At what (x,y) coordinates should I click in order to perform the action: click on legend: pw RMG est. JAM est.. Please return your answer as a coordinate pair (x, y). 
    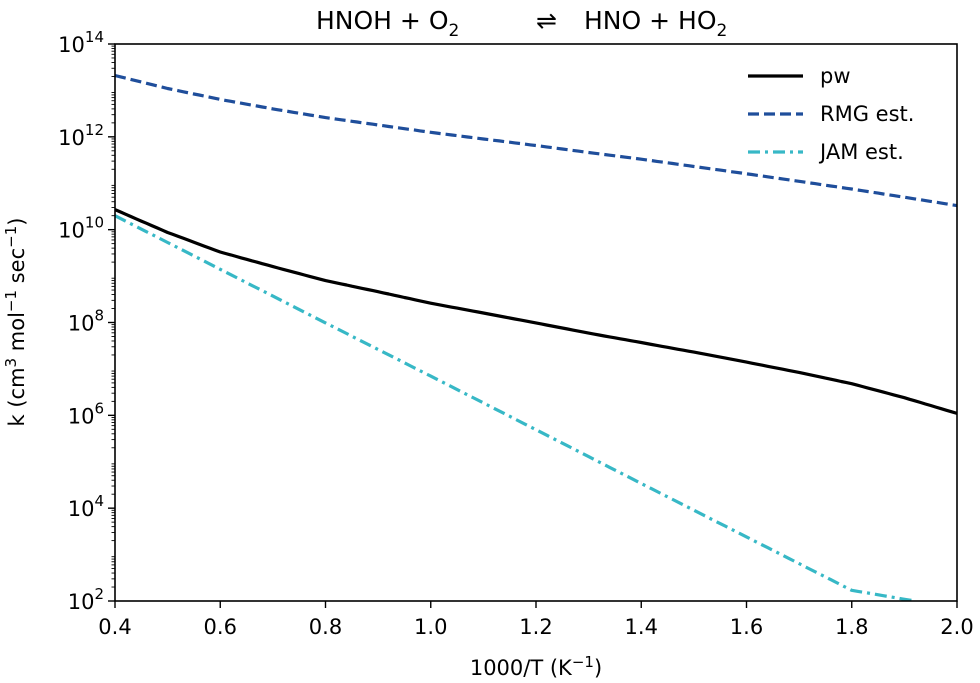
    Looking at the image, I should click on (831, 114).